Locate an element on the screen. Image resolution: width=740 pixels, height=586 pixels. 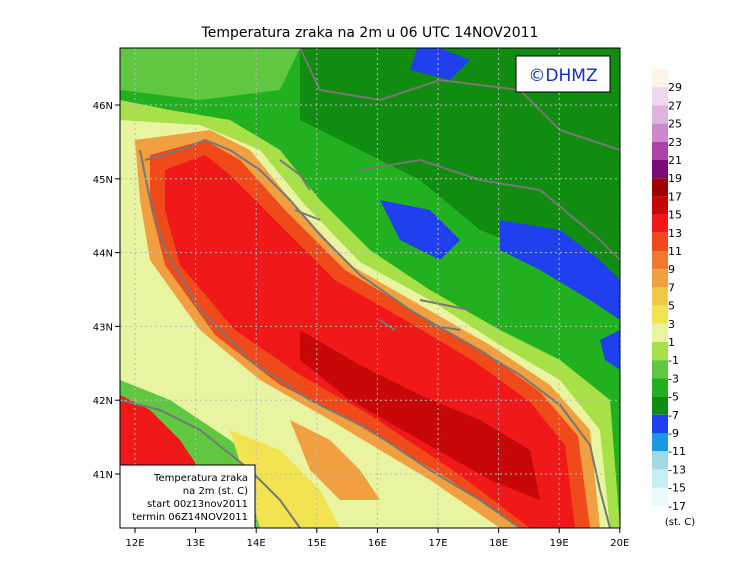
colorbar-label: 1 is located at coordinates (671, 342).